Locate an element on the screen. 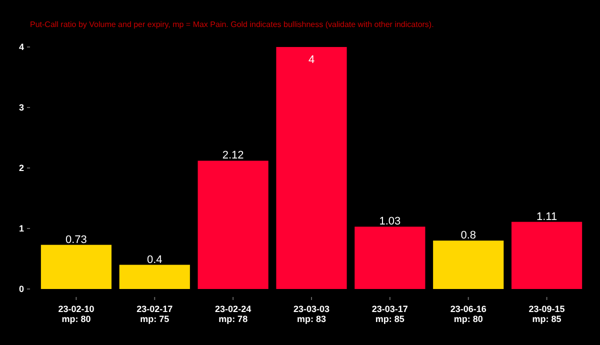  y-tick-label: 1 is located at coordinates (21, 229).